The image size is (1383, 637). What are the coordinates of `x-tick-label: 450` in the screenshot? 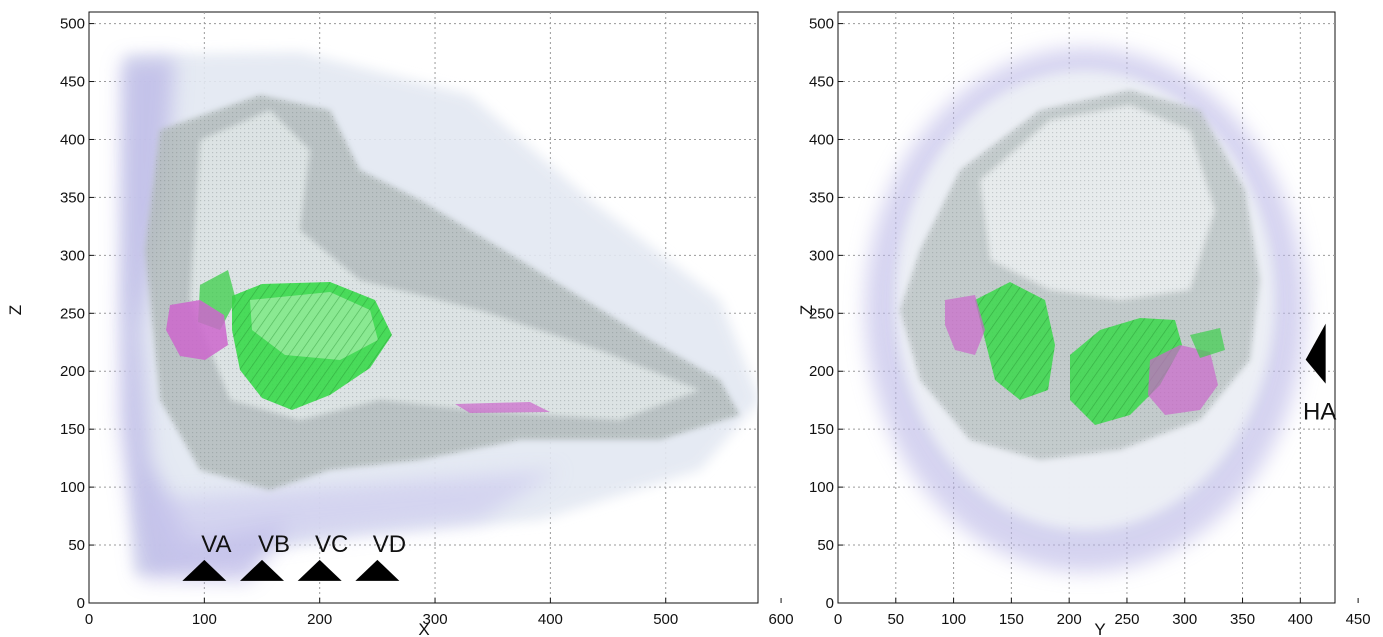 It's located at (1358, 619).